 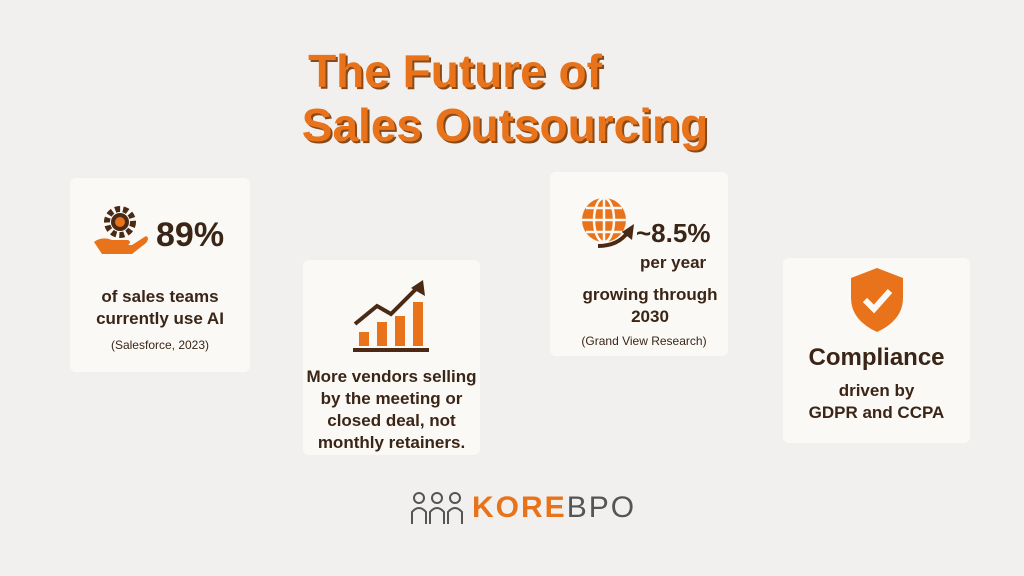 I want to click on text-line: growing through, so click(x=650, y=294).